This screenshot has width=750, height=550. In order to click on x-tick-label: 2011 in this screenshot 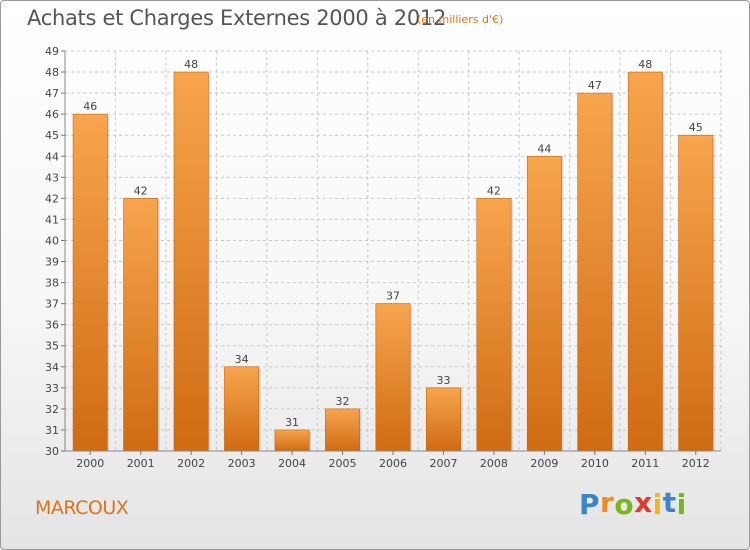, I will do `click(645, 463)`.